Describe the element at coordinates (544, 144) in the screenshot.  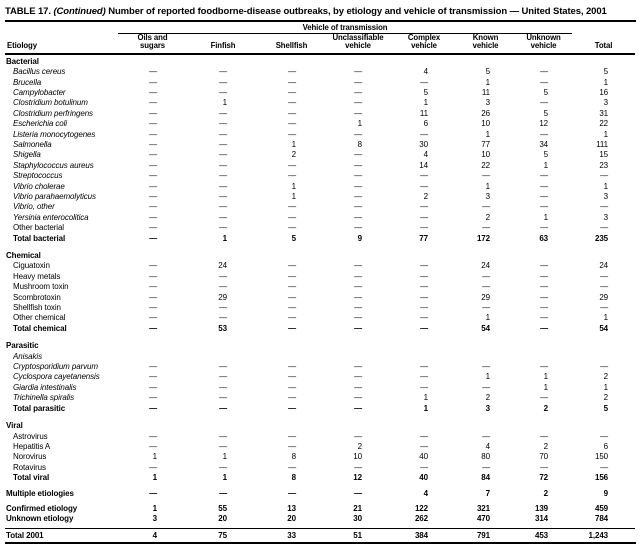
I see `value-cell: 34` at that location.